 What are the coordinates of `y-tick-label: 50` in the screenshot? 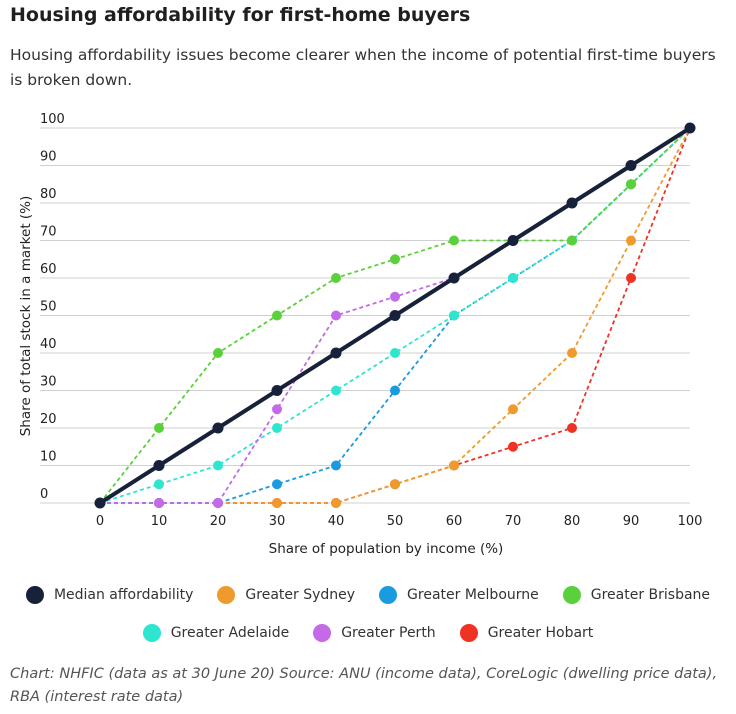 It's located at (48, 307).